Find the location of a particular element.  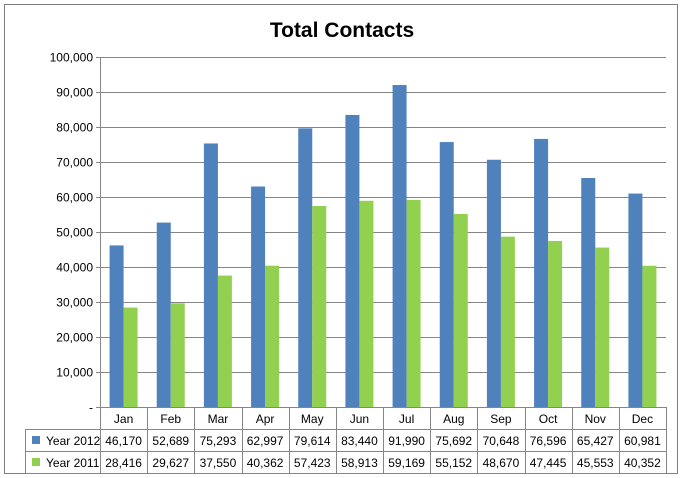

x-category-label: Jun is located at coordinates (359, 419).